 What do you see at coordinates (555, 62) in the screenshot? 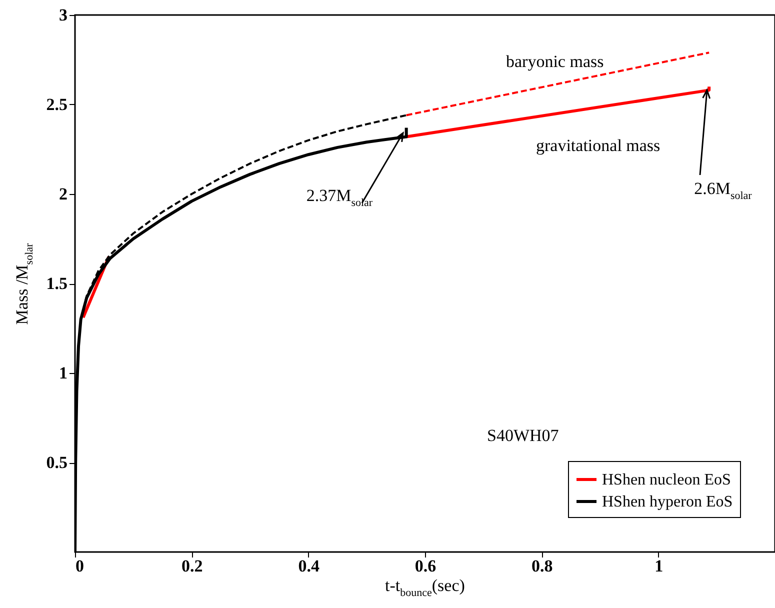
I see `annotation: baryonic mass` at bounding box center [555, 62].